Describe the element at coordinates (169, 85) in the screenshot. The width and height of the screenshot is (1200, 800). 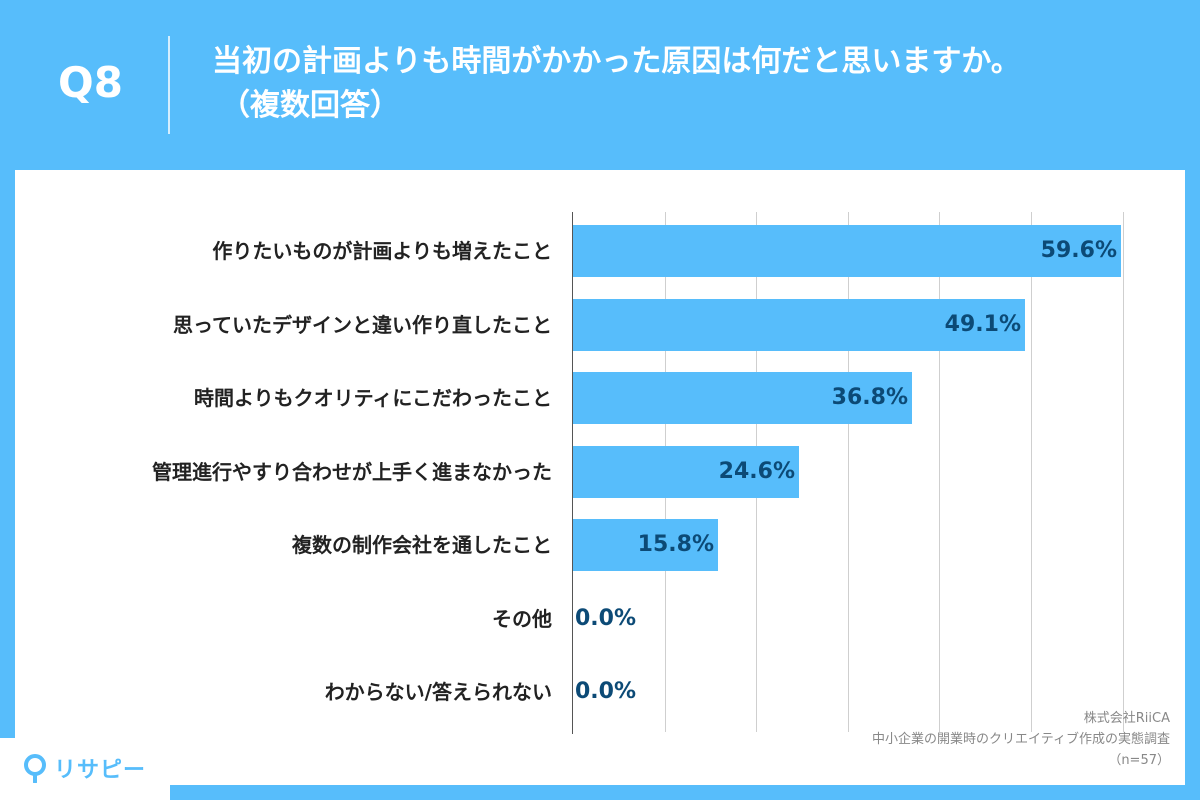
I see `header-divider` at that location.